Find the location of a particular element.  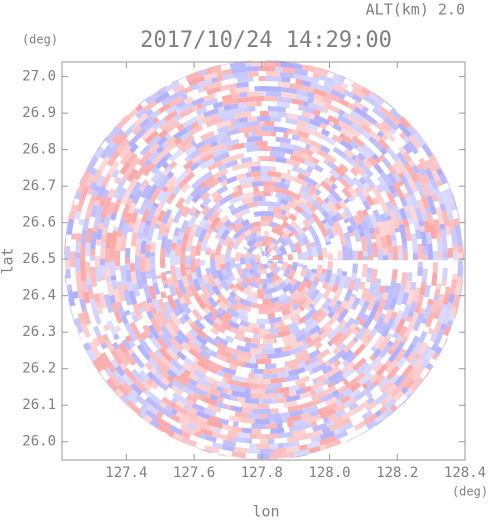

y-unit: (deg) is located at coordinates (40, 40).